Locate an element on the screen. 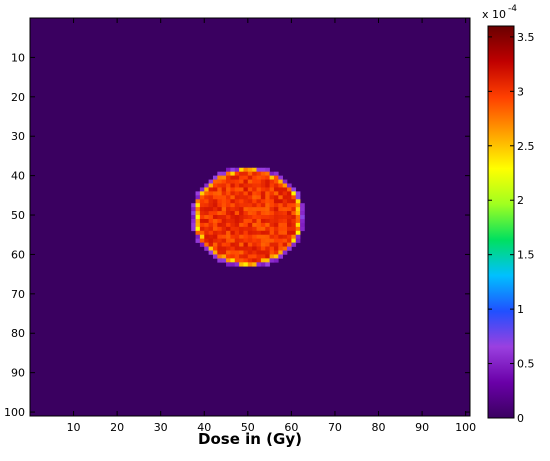  colorbar-exponent: -4 is located at coordinates (512, 9).